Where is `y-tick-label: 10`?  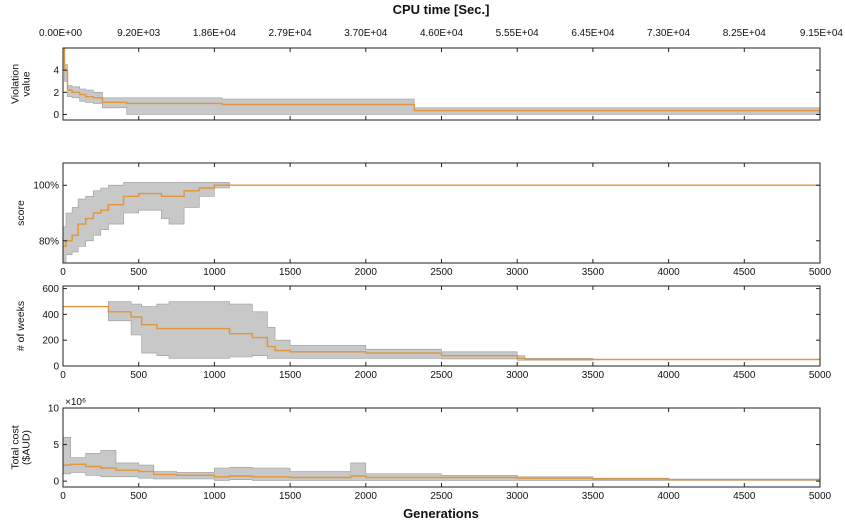 y-tick-label: 10 is located at coordinates (54, 409).